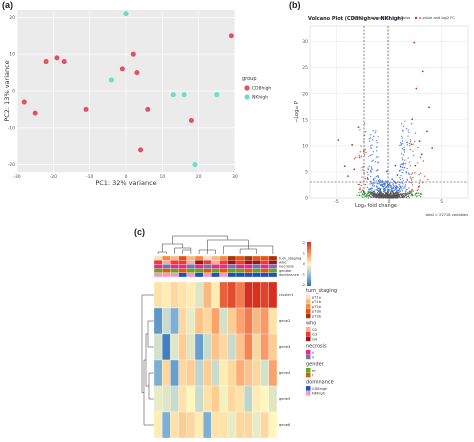  I want to click on heatmap-track-label: dominance, so click(289, 275).